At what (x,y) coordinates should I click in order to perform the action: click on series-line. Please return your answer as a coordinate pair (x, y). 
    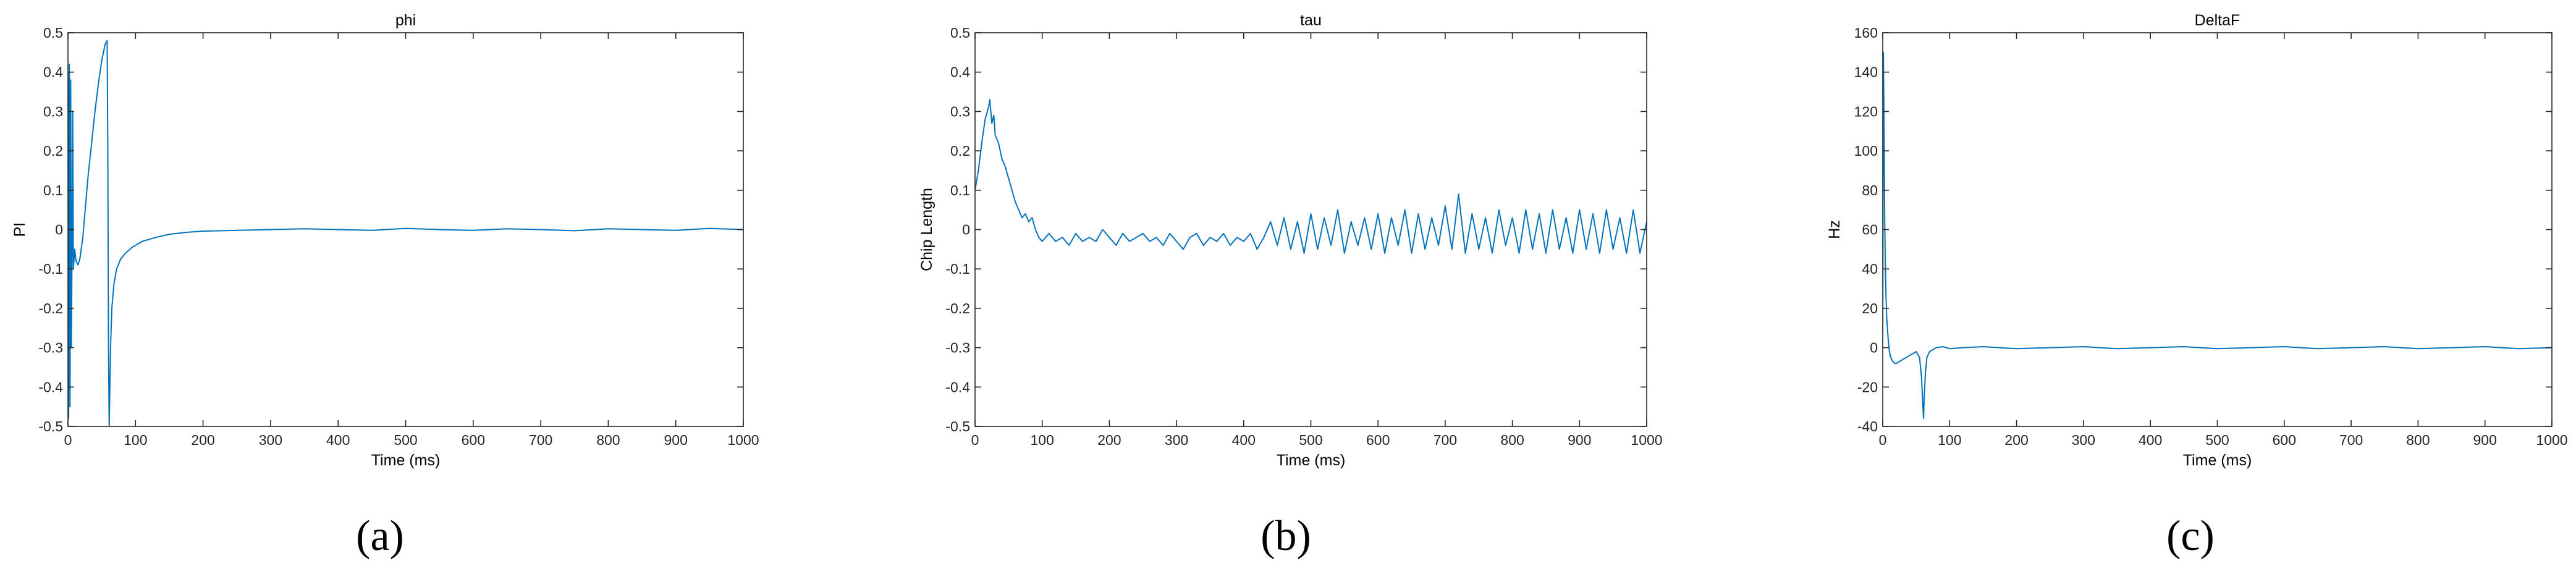
    Looking at the image, I should click on (1311, 177).